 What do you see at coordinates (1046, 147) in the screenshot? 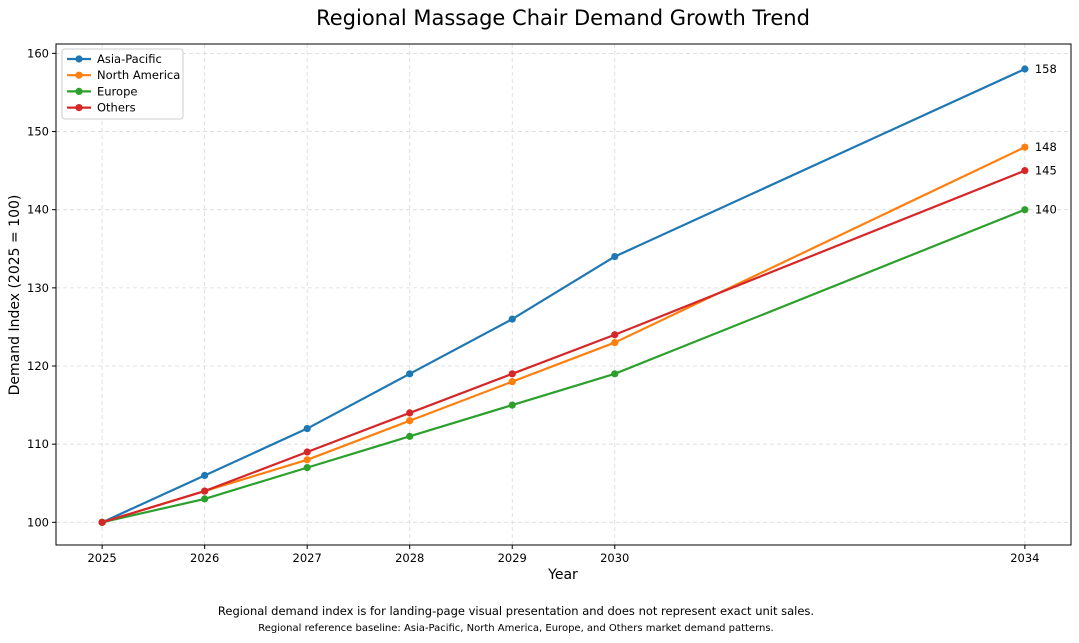
I see `end-label-north-america: 148` at bounding box center [1046, 147].